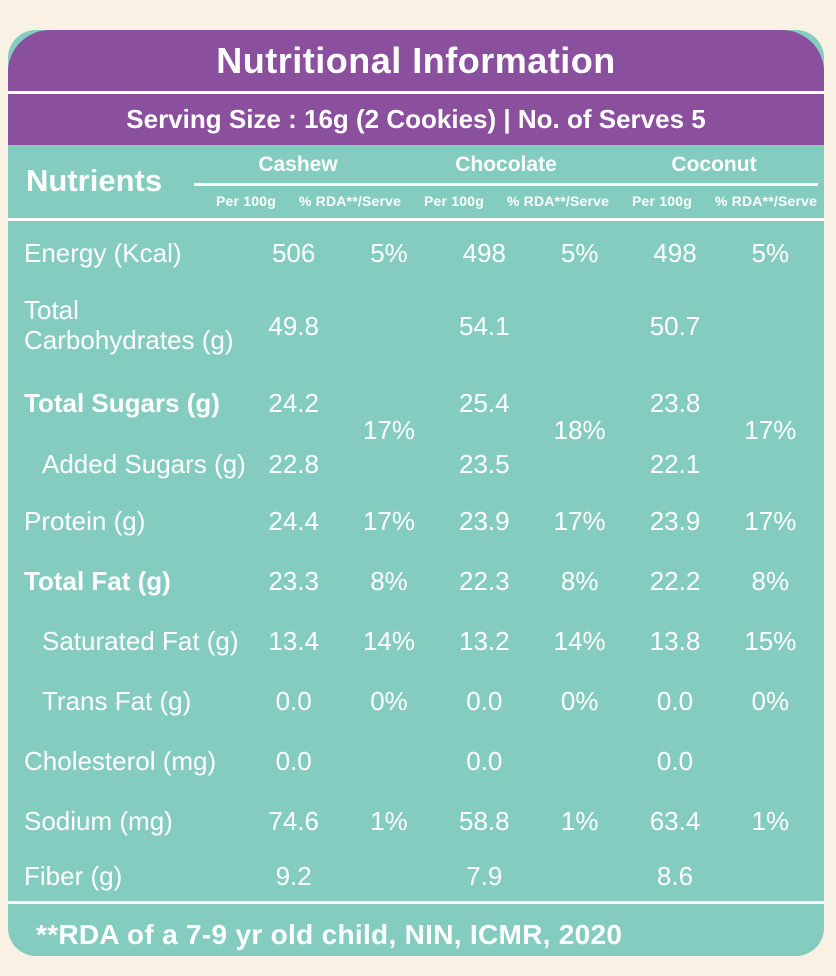  Describe the element at coordinates (416, 701) in the screenshot. I see `table-row-trans-fat: Trans Fat (g) 0.0 0% 0.0 0% 0.0 0%` at that location.